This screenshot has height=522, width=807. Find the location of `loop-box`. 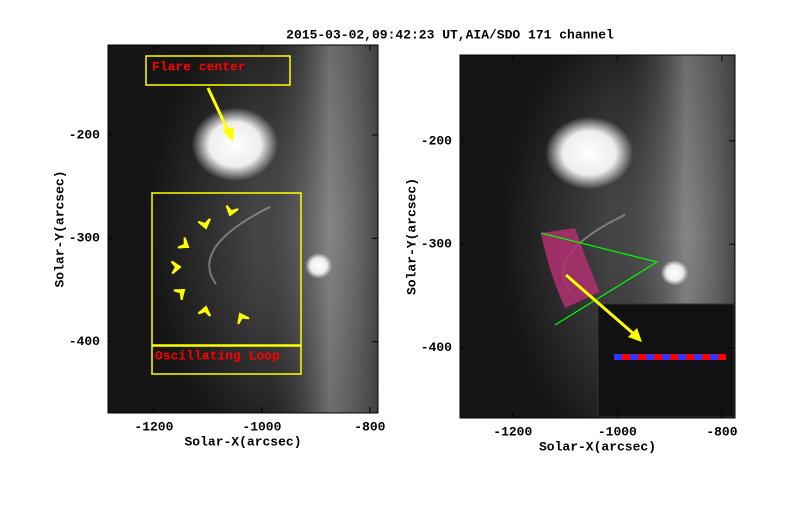

loop-box is located at coordinates (226, 269).